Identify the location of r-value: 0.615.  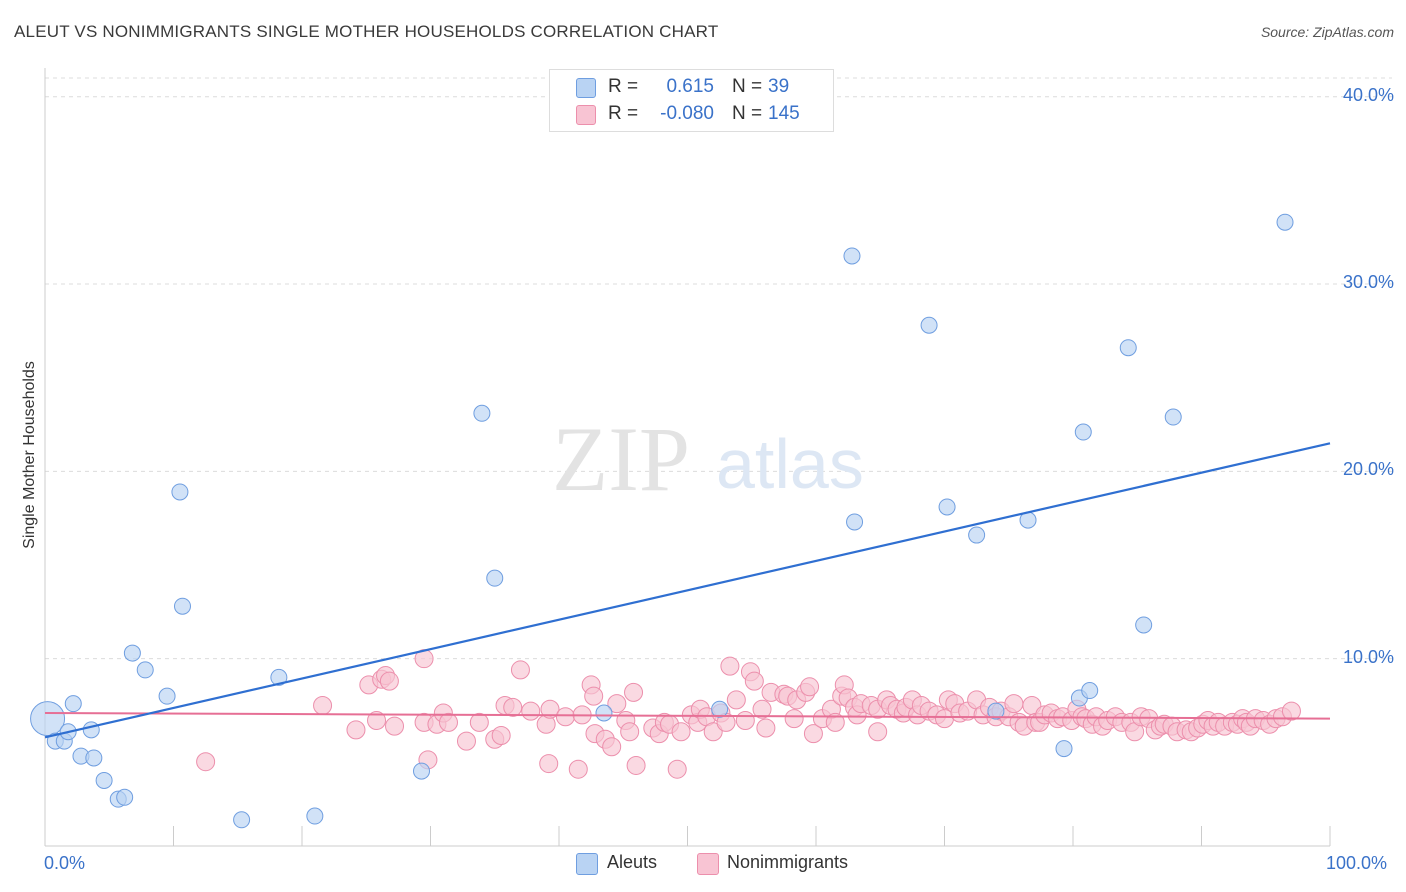
(690, 86).